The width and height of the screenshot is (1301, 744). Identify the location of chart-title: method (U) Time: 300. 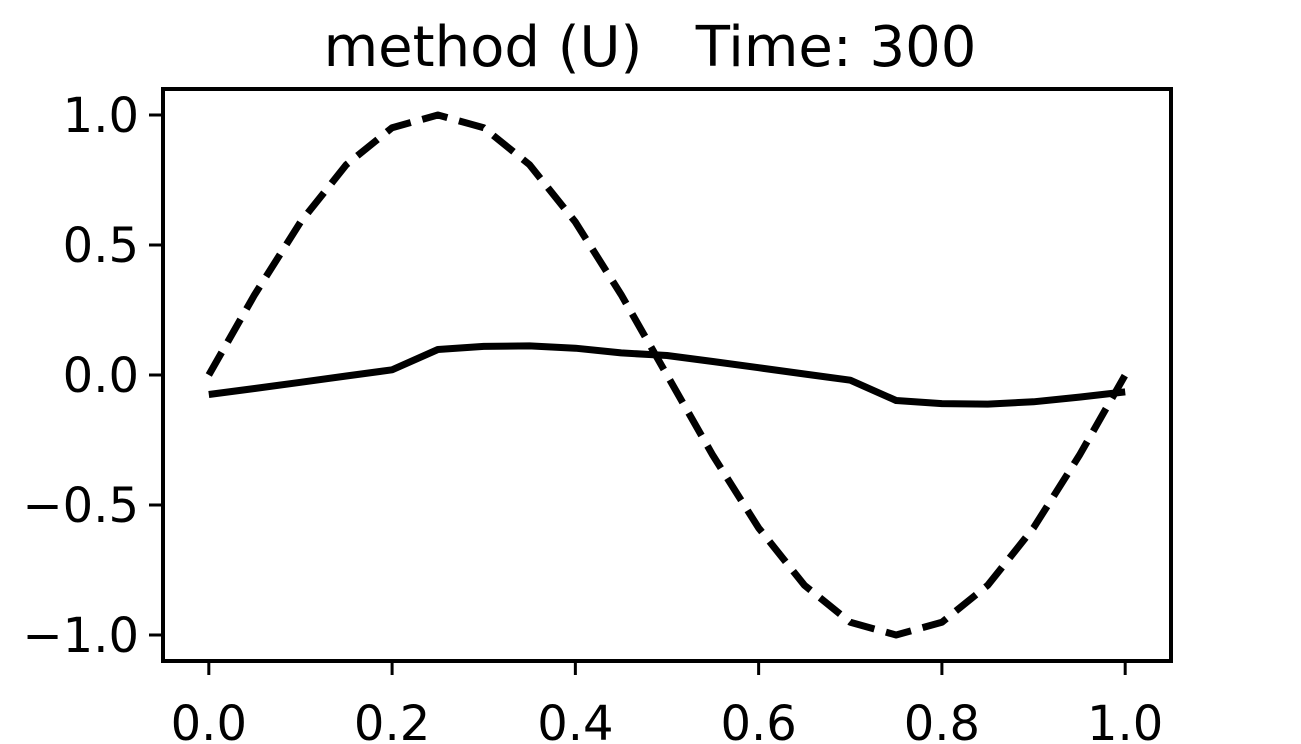
(650, 47).